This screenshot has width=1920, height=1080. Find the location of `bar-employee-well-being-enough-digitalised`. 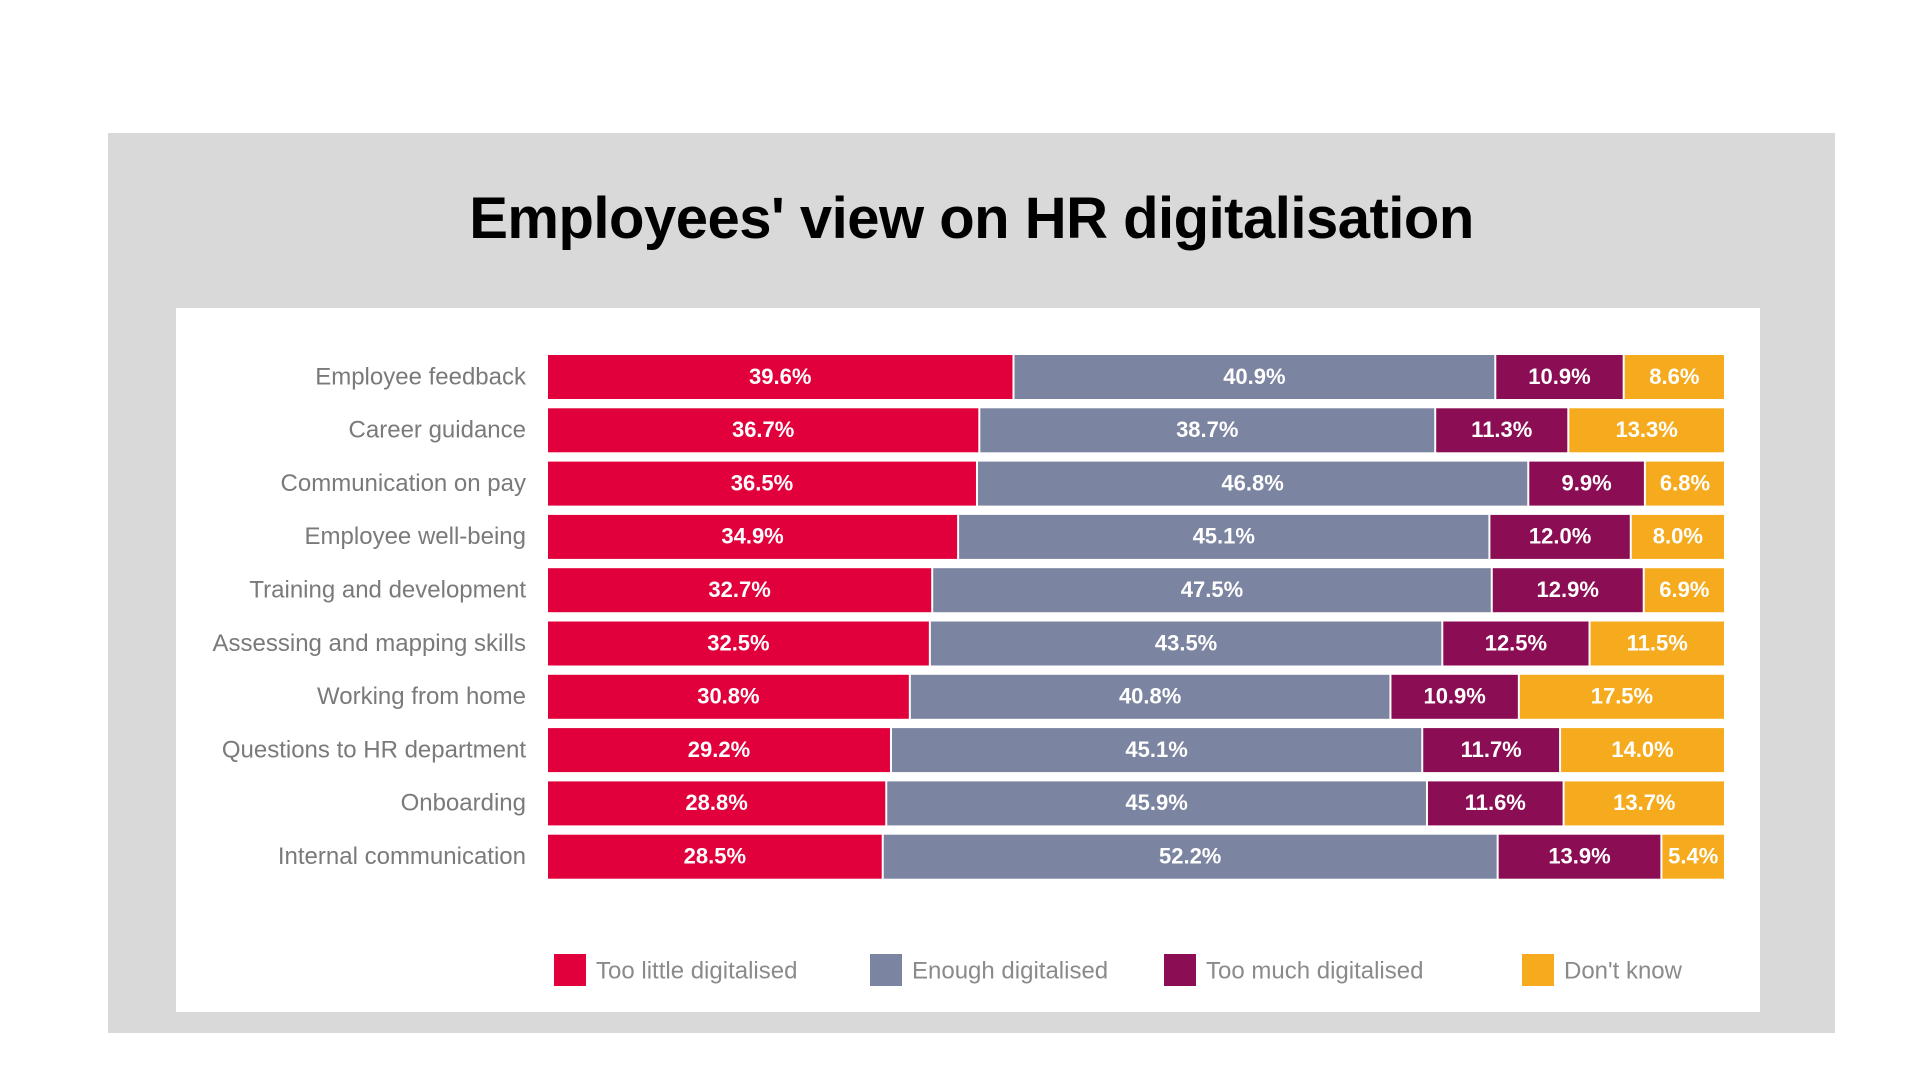

bar-employee-well-being-enough-digitalised is located at coordinates (1224, 536).